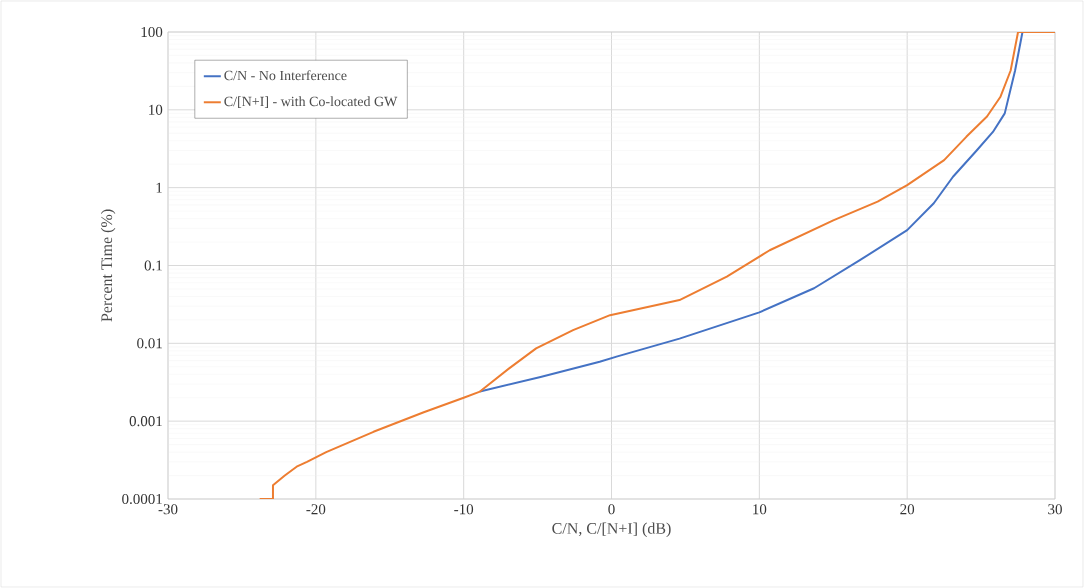 The image size is (1084, 588). Describe the element at coordinates (145, 421) in the screenshot. I see `y-tick-label: 0.001` at that location.